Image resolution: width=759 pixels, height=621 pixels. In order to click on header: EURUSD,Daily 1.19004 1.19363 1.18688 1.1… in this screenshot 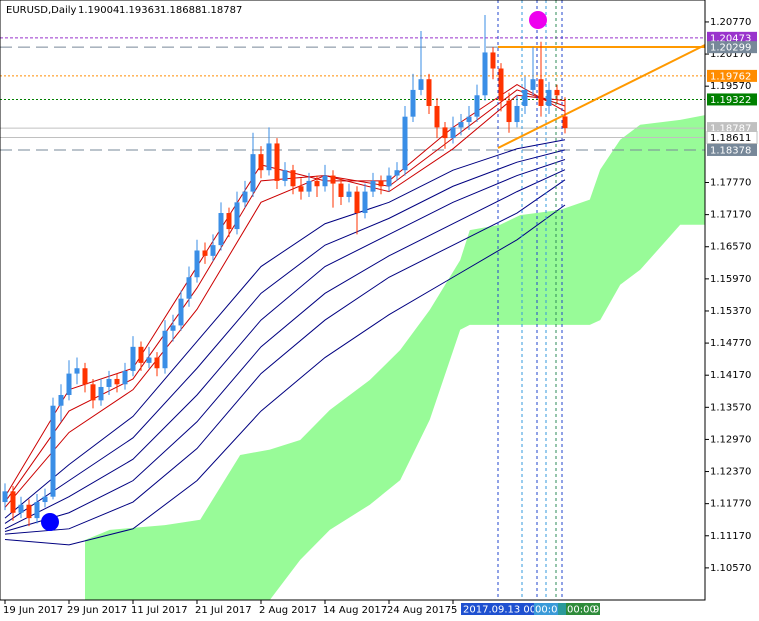, I will do `click(124, 10)`.